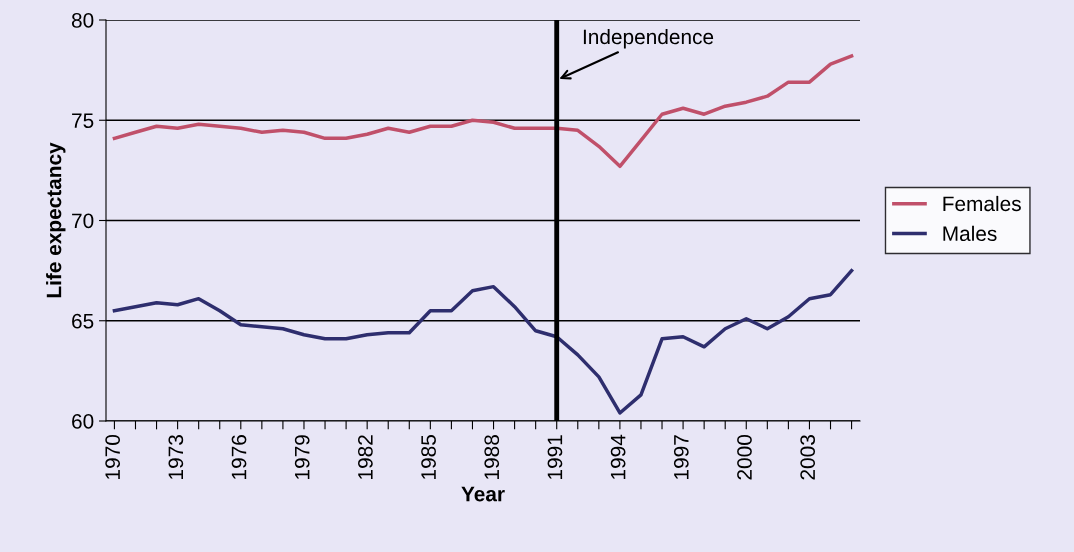 The width and height of the screenshot is (1074, 552). I want to click on y-axis-title: Life expectancy, so click(56, 220).